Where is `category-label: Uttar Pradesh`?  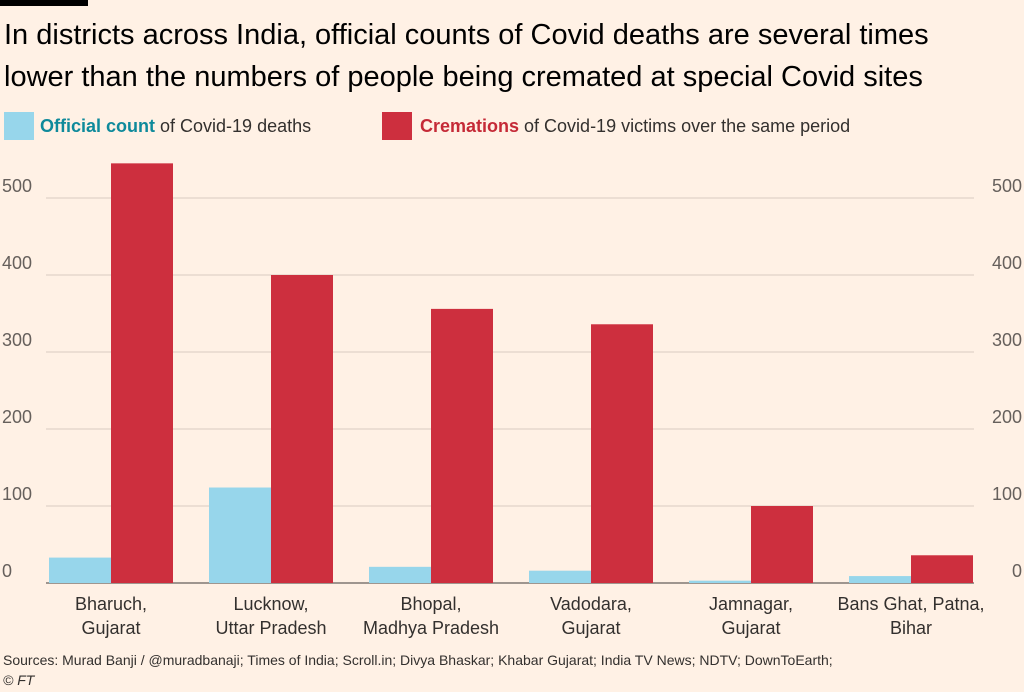 category-label: Uttar Pradesh is located at coordinates (270, 628).